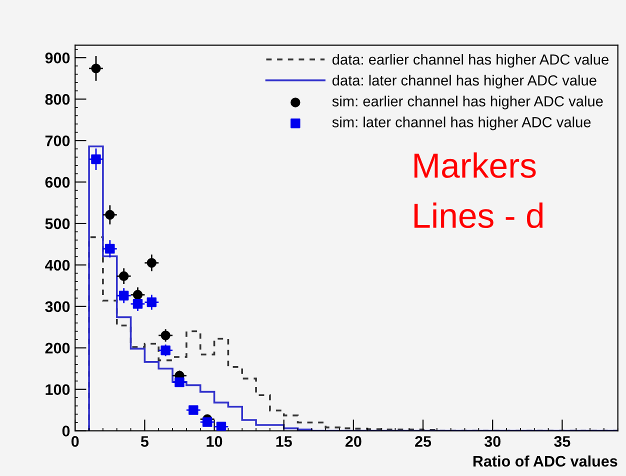 The image size is (626, 476). Describe the element at coordinates (66, 431) in the screenshot. I see `y-tick-label: 0` at that location.